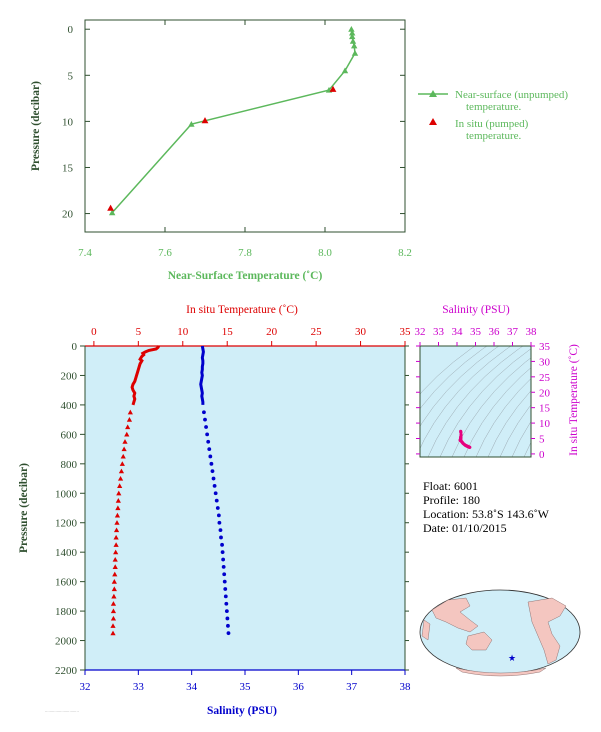 Image resolution: width=601 pixels, height=732 pixels. I want to click on ts-y-tick-label: 15, so click(545, 409).